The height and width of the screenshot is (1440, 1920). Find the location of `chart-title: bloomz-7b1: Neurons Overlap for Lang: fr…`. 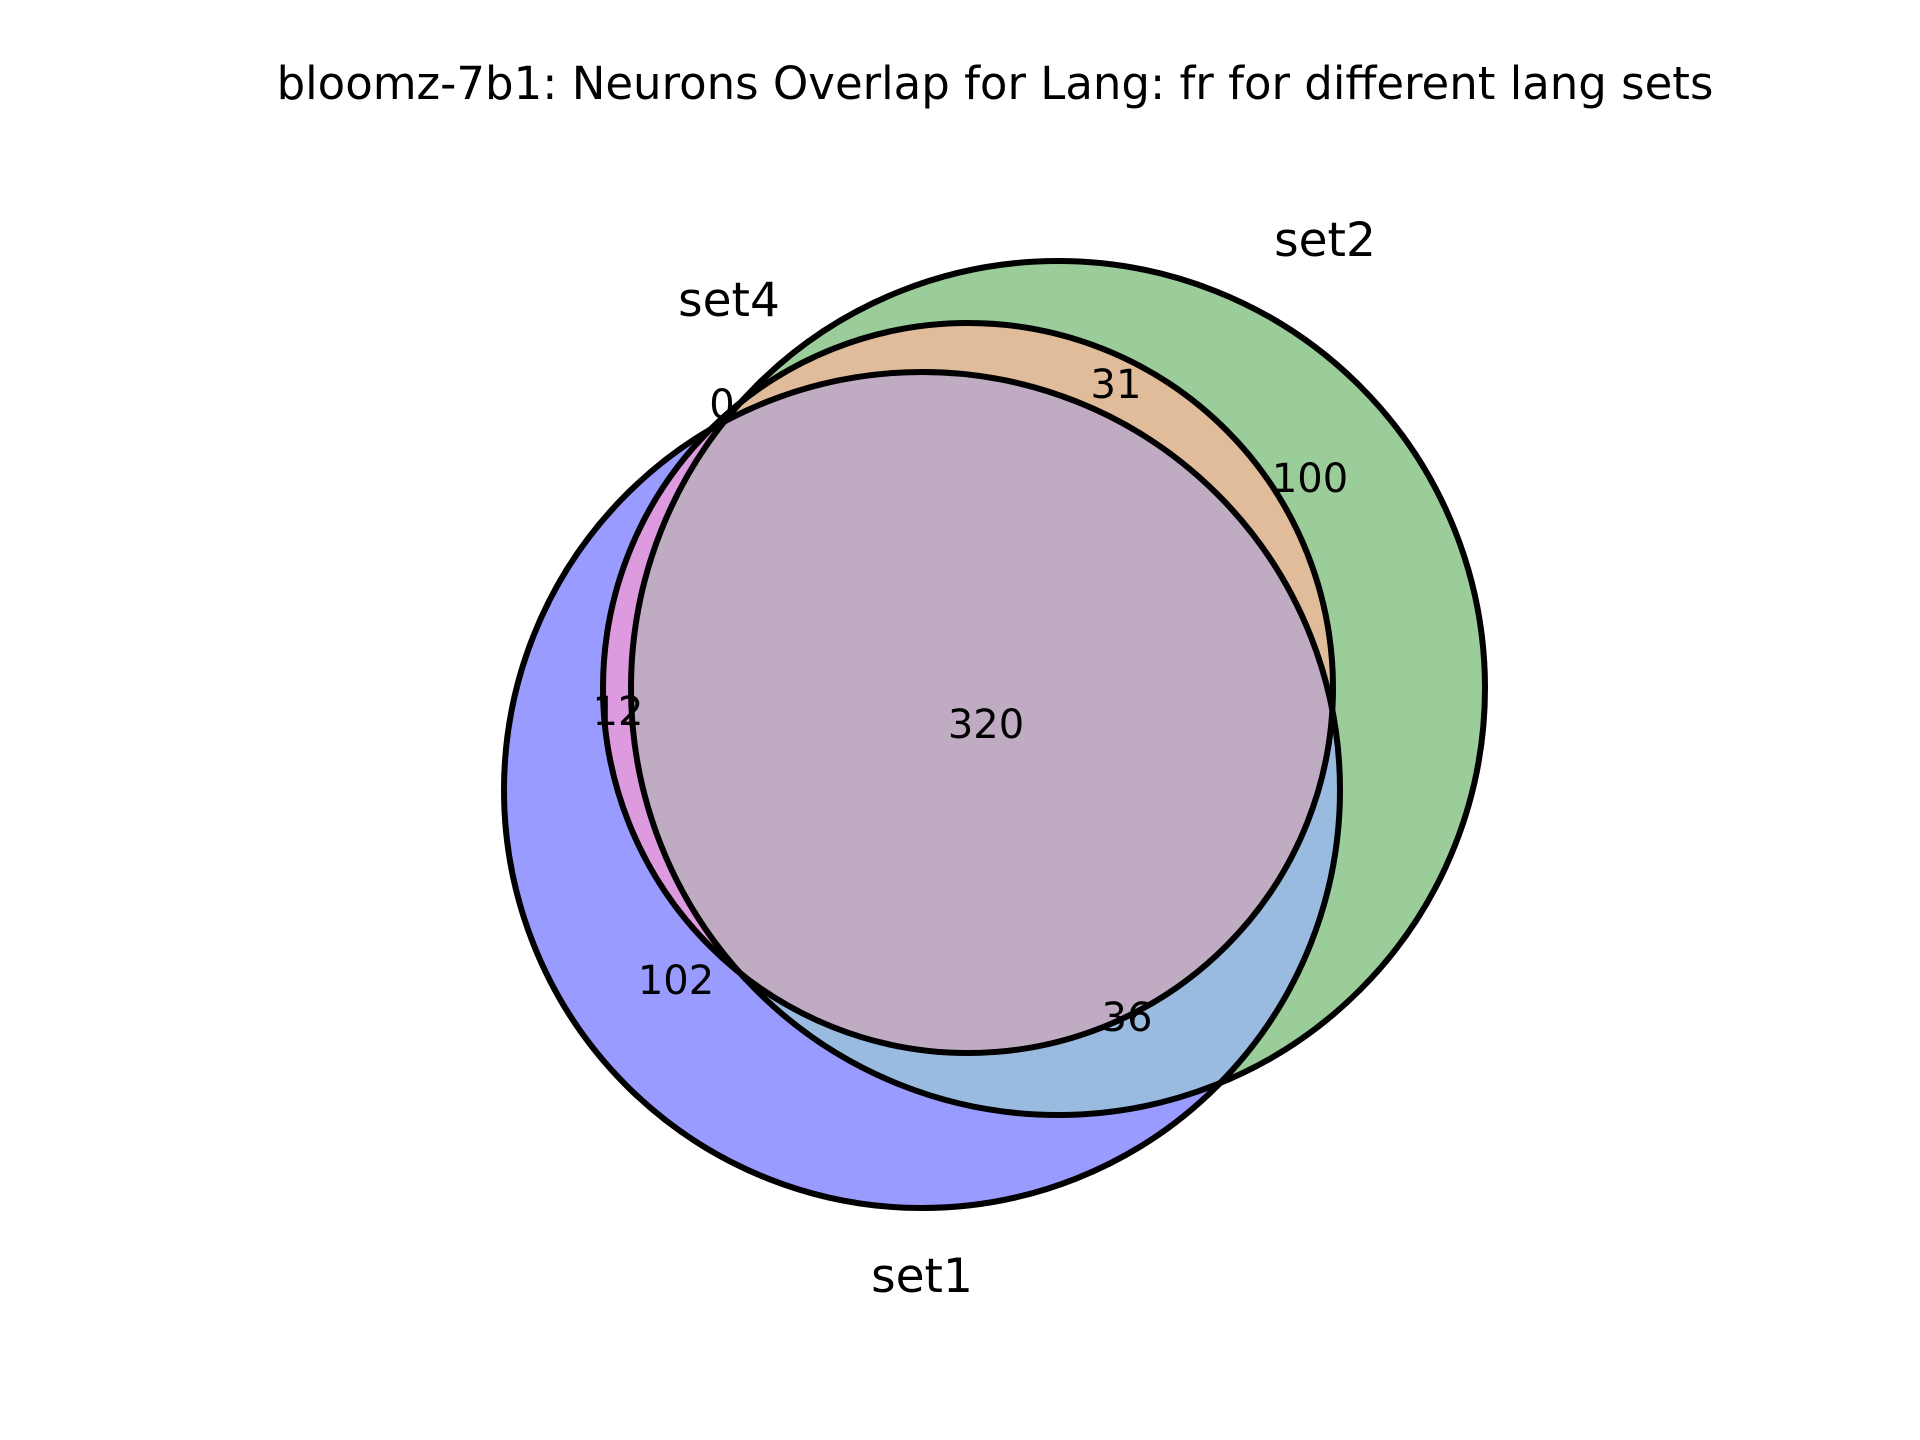

chart-title: bloomz-7b1: Neurons Overlap for Lang: fr… is located at coordinates (995, 83).